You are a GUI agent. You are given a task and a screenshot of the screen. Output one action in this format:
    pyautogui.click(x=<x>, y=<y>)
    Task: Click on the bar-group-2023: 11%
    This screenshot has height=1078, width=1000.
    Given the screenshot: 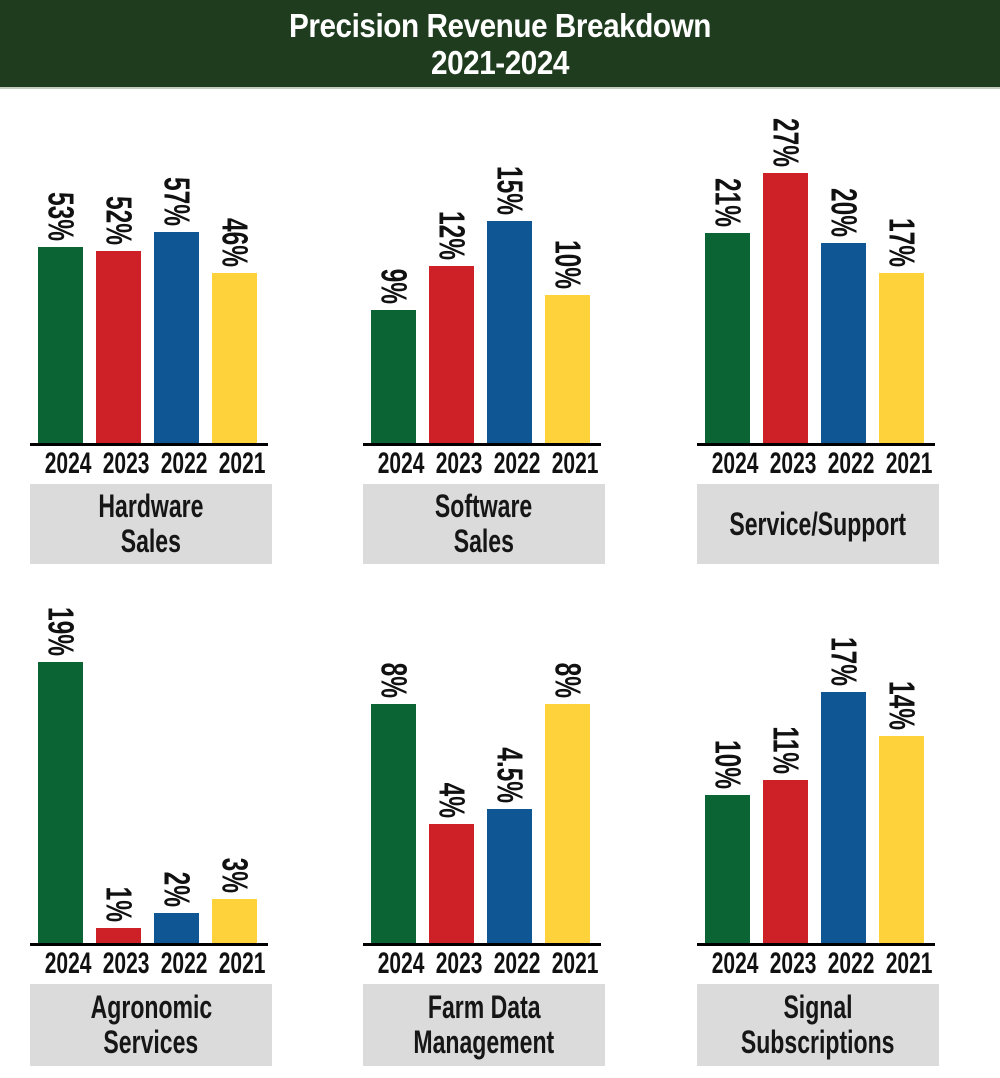 What is the action you would take?
    pyautogui.click(x=785, y=773)
    